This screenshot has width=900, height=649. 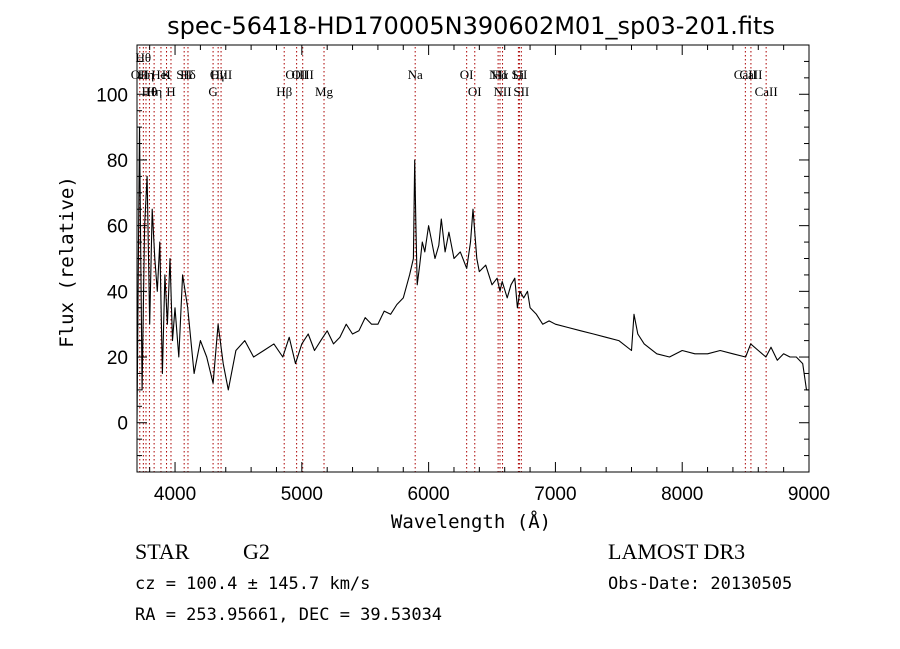 I want to click on x-tick-label: 8000, so click(x=682, y=494).